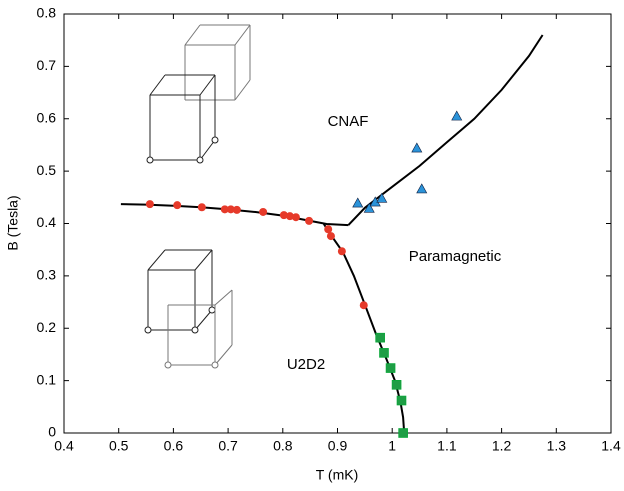  I want to click on x-tick-label: 0.5, so click(119, 446).